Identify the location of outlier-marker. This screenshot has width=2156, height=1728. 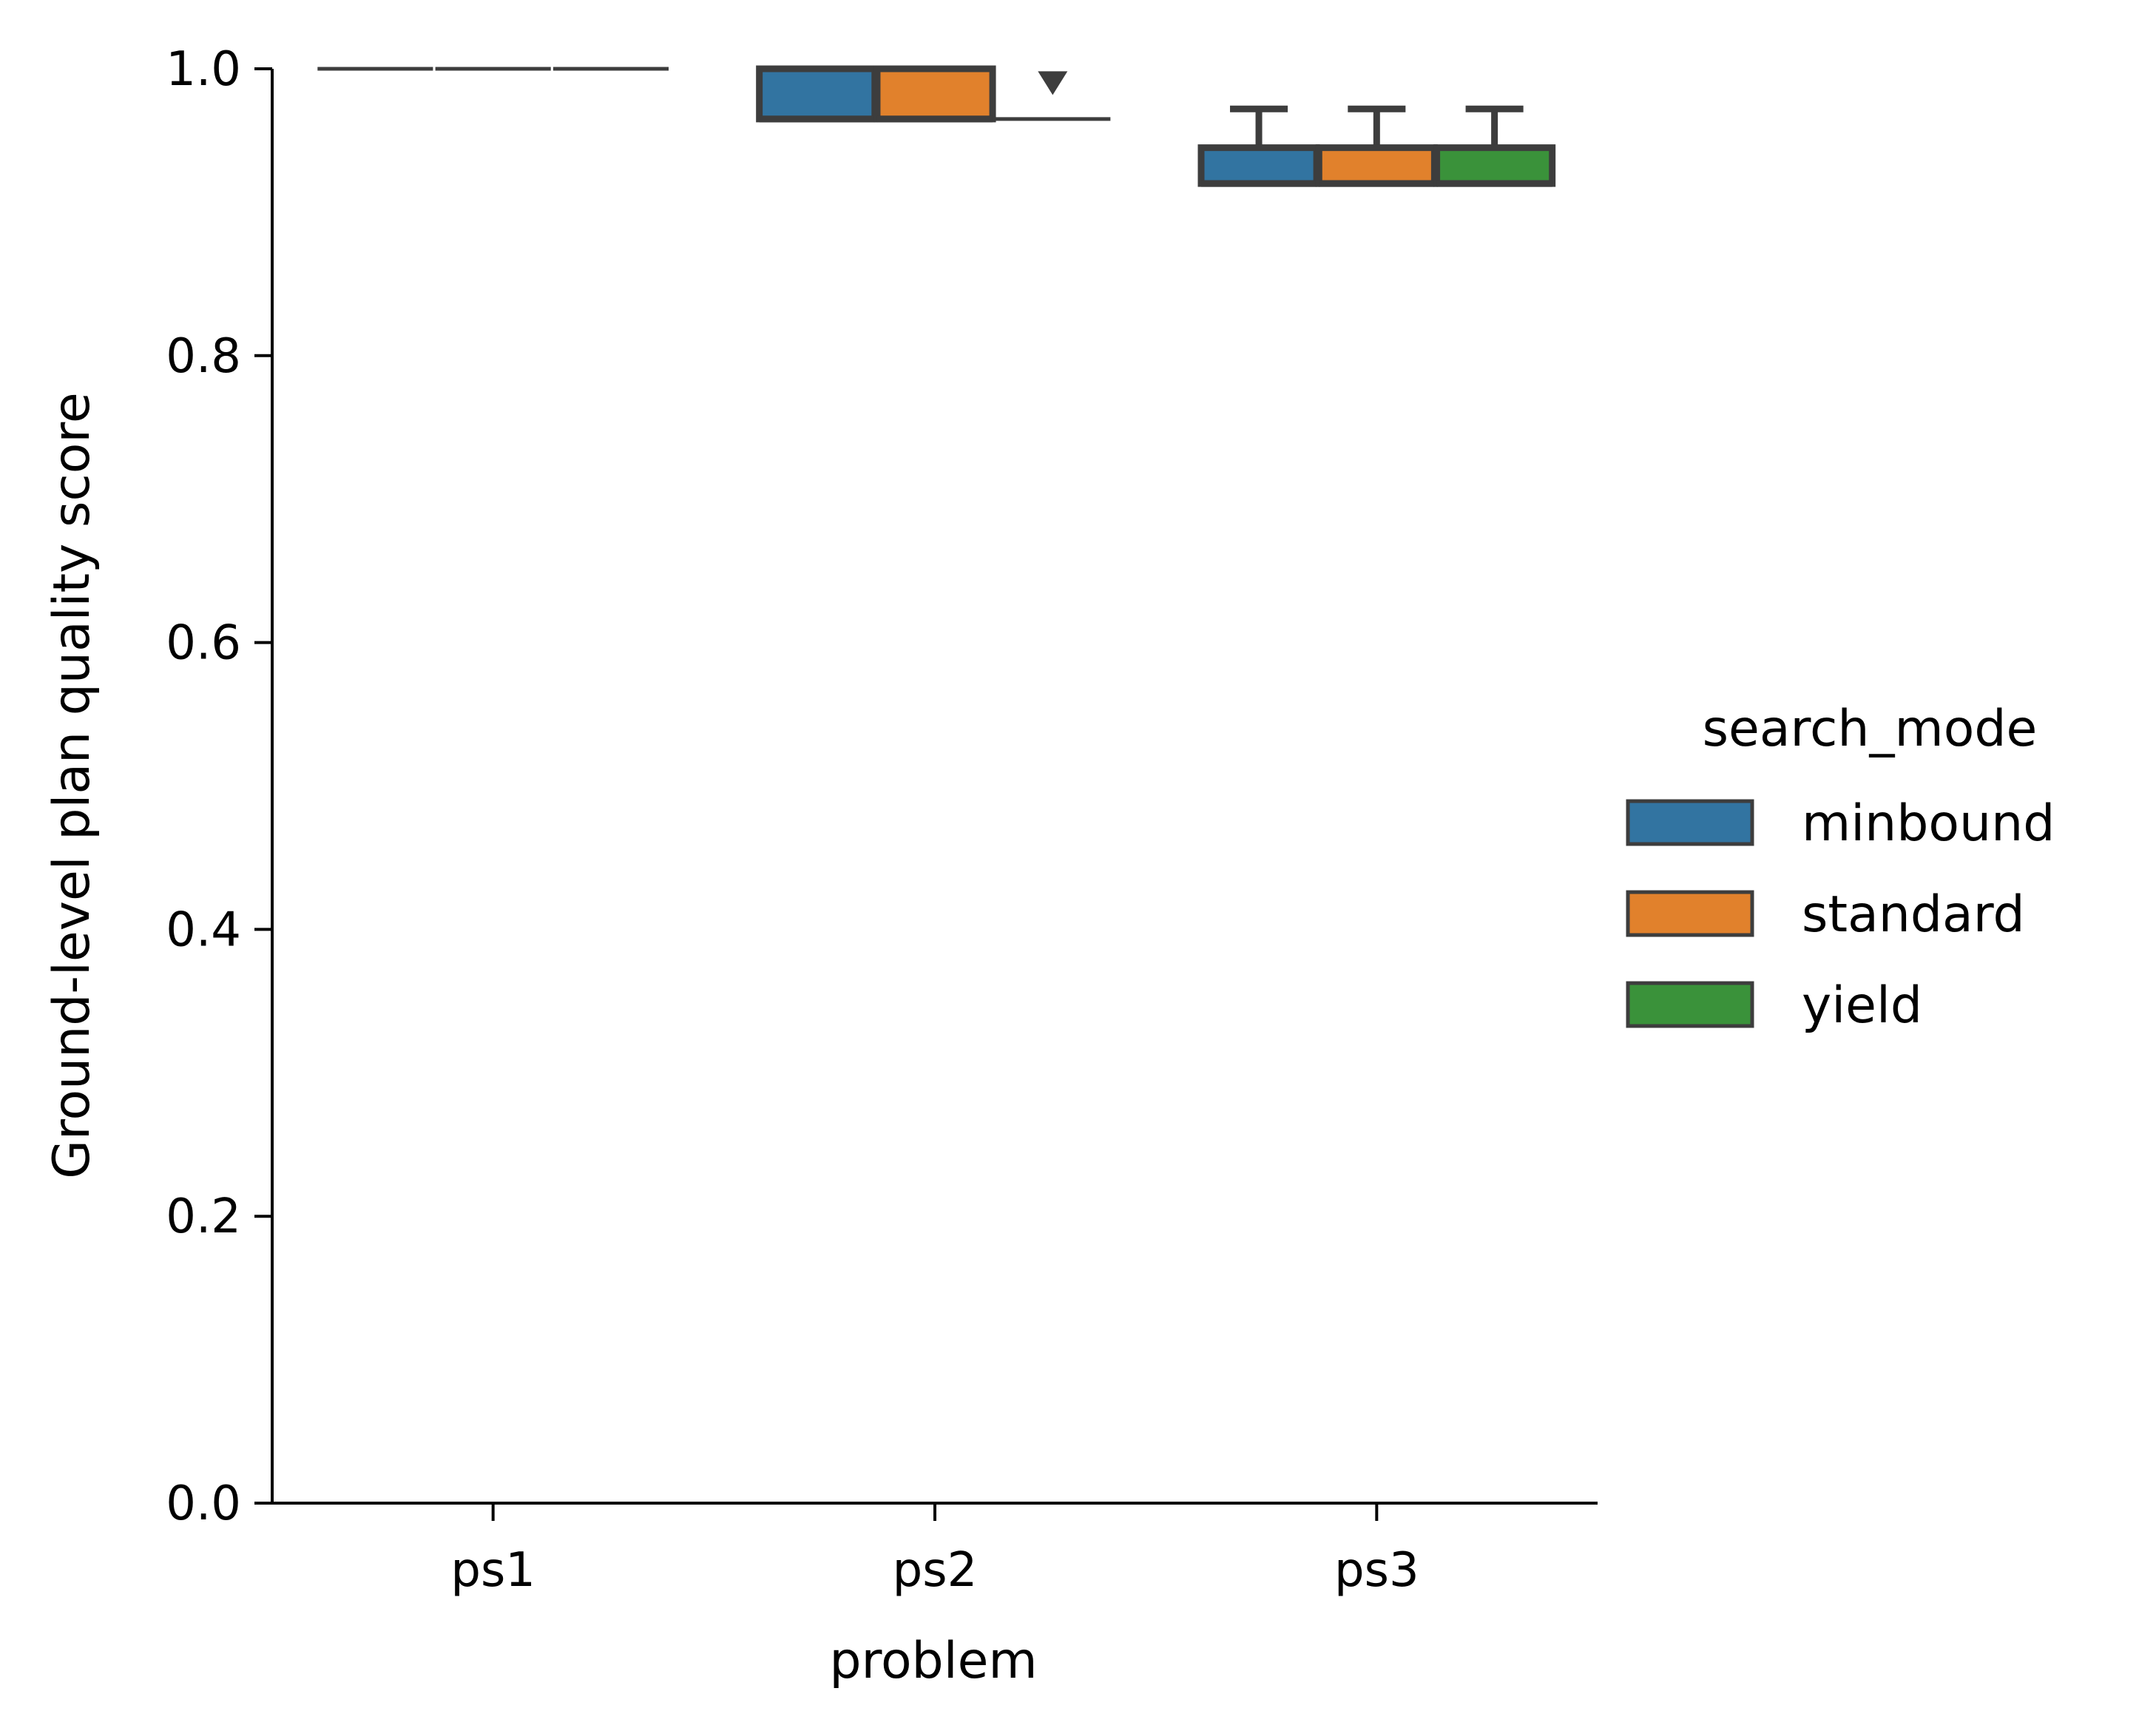
(1053, 83).